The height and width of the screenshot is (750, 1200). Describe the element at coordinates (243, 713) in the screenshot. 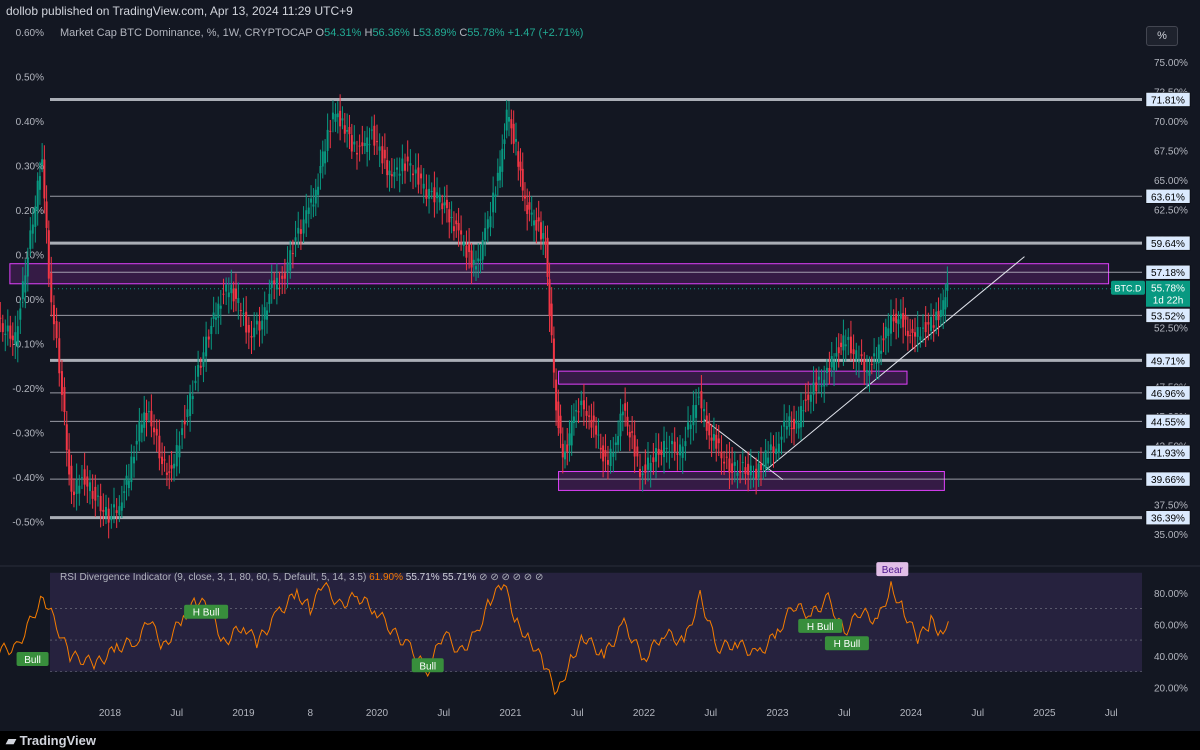

I see `x-tick-label: 2019` at that location.